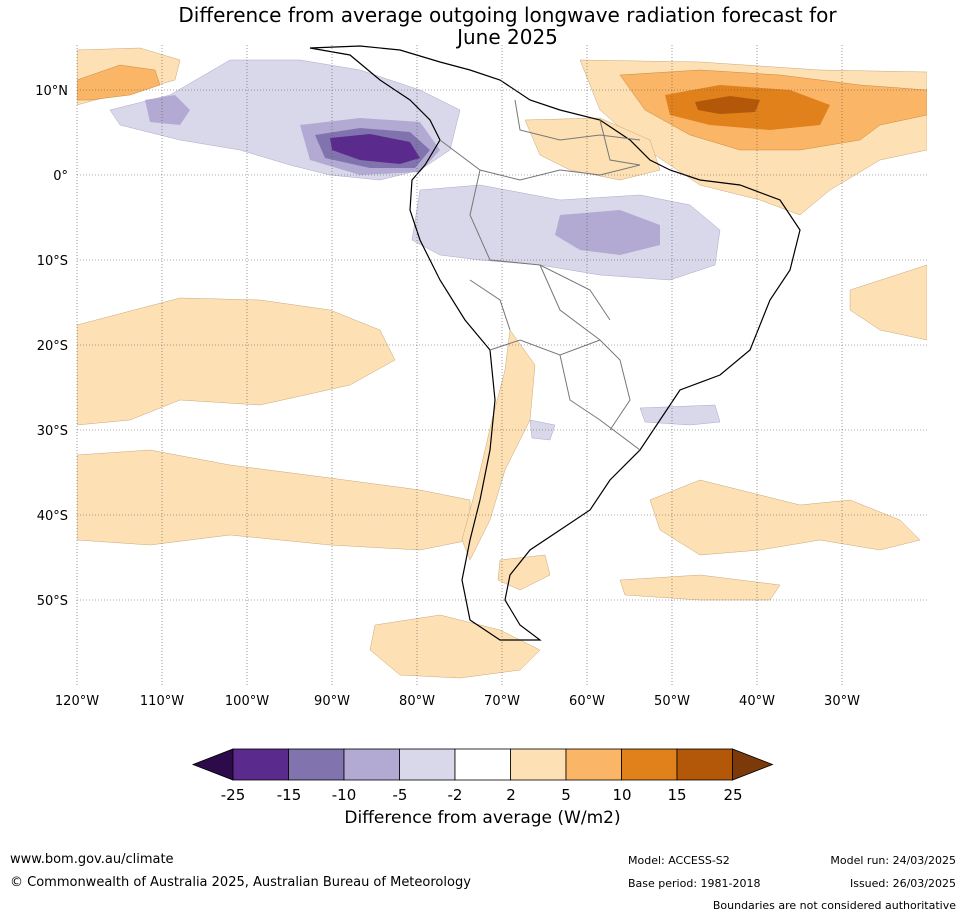 The image size is (965, 919). Describe the element at coordinates (607, 232) in the screenshot. I see `anomaly-region-amazon-neg-core` at that location.